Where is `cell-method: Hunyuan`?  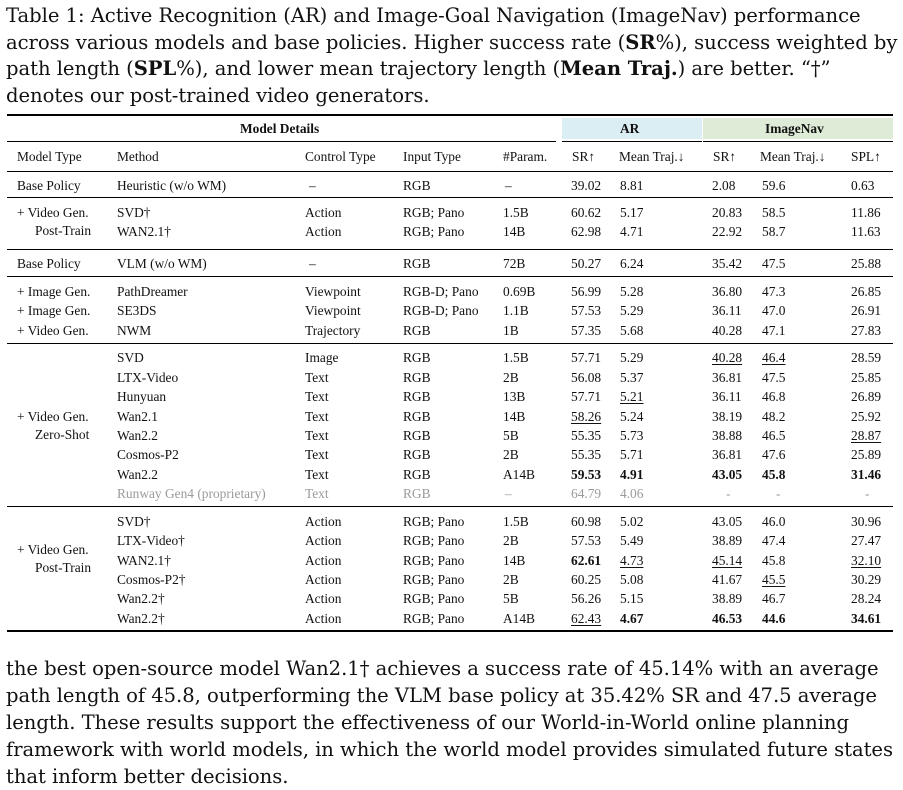 cell-method: Hunyuan is located at coordinates (142, 396).